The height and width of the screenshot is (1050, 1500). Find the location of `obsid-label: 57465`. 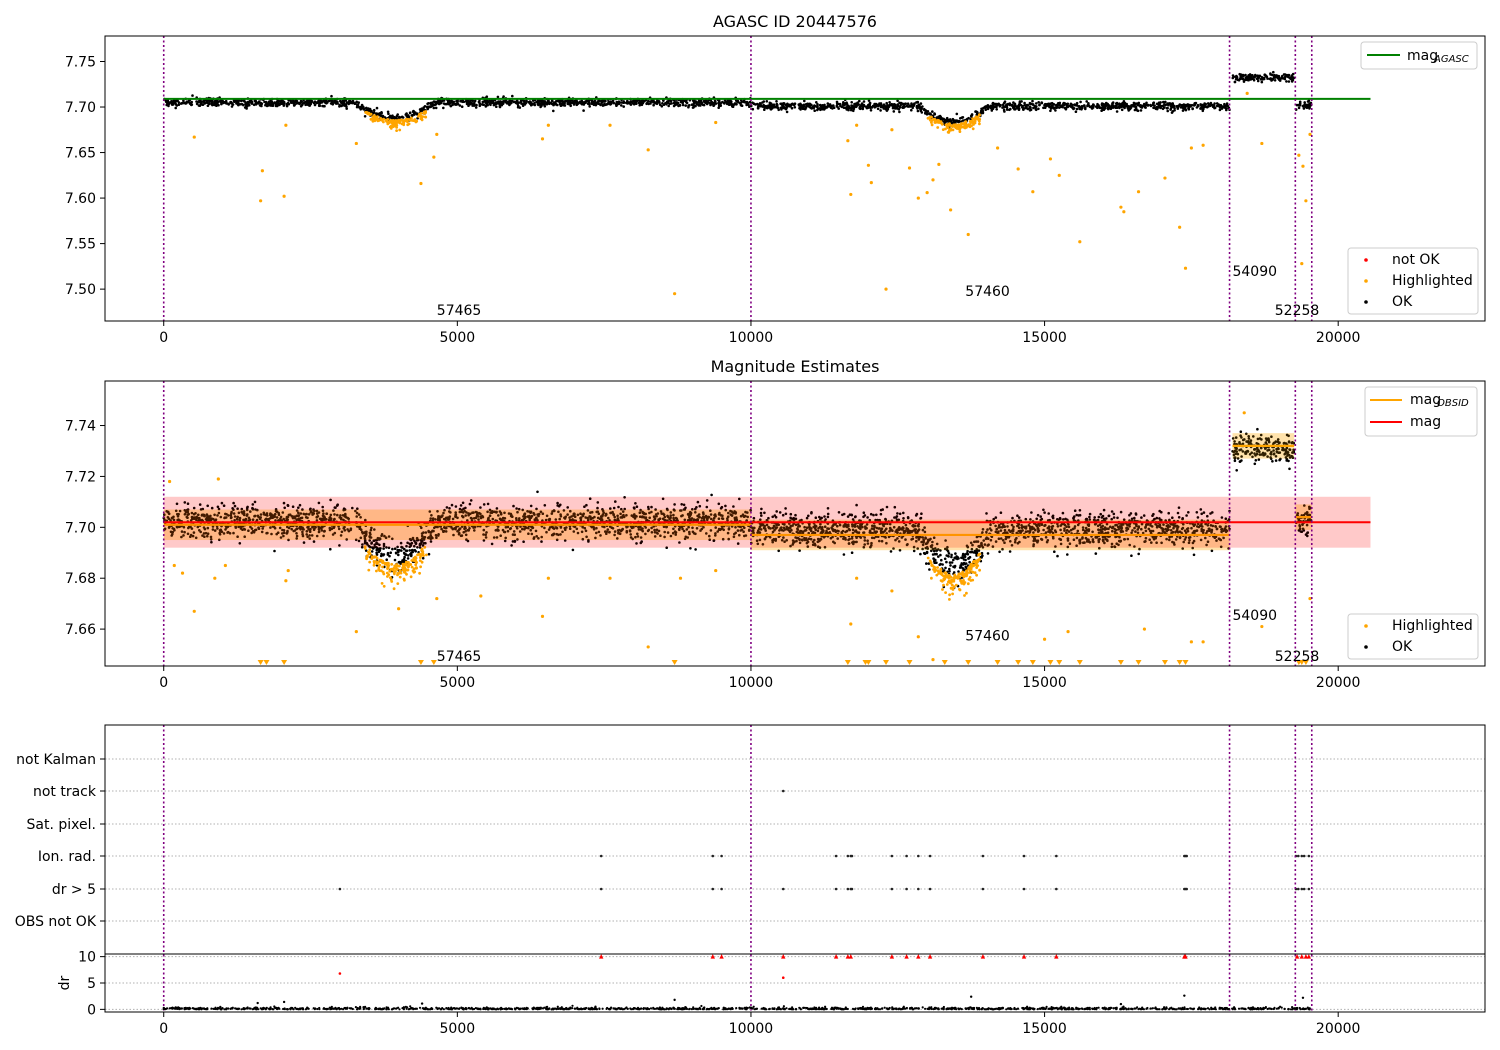

obsid-label: 57465 is located at coordinates (459, 311).